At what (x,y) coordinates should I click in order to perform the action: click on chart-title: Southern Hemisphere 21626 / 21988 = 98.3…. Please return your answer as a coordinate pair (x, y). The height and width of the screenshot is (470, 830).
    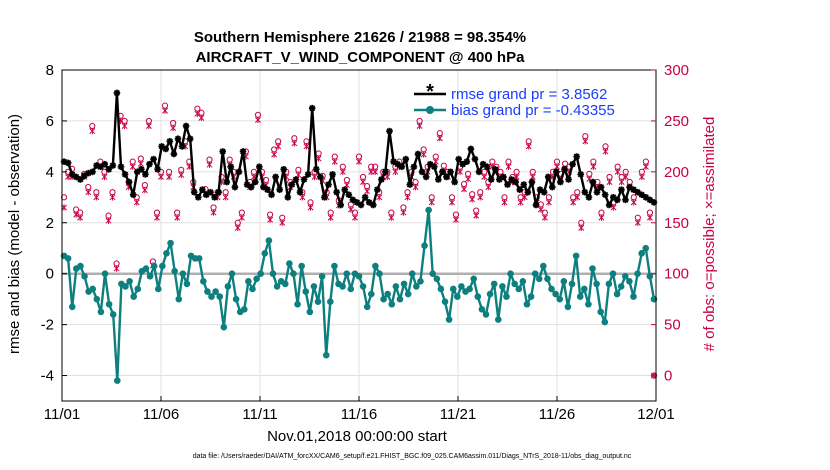
    Looking at the image, I should click on (360, 37).